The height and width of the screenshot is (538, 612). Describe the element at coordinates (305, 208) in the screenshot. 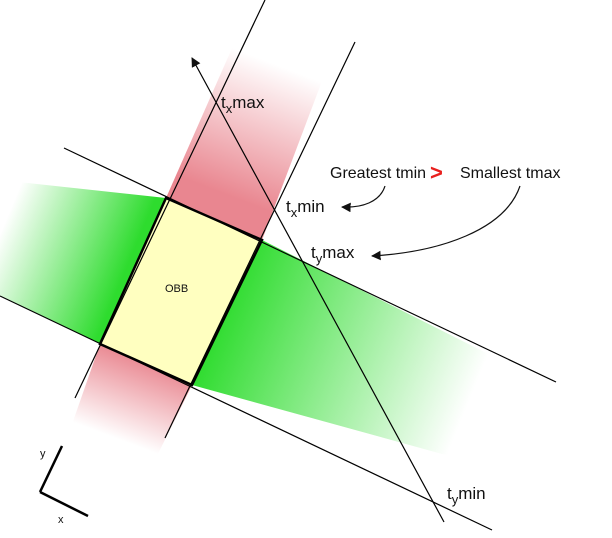

I see `tx-min-label: txmin` at that location.